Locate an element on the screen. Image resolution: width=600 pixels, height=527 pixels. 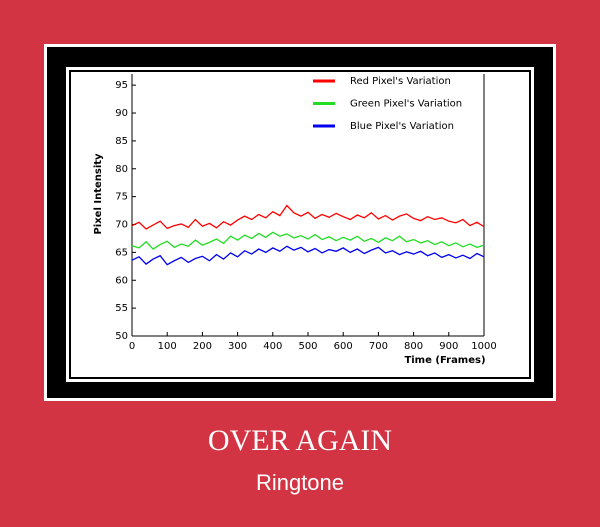
y-tick-label: 90 is located at coordinates (121, 113).